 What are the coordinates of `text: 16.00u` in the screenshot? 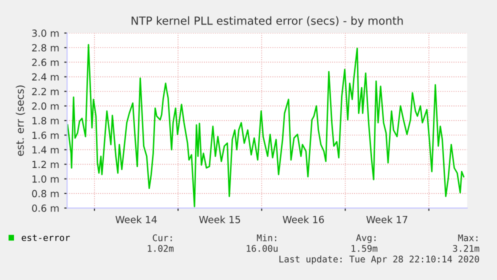 It's located at (262, 248).